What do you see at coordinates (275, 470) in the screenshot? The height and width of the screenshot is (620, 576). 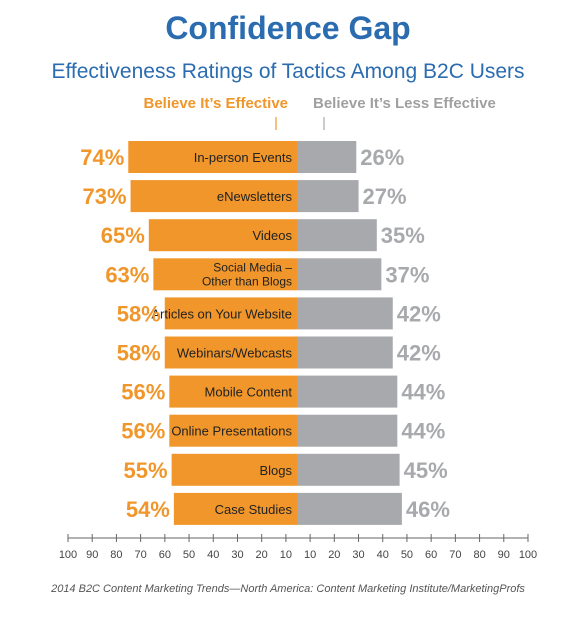 I see `category-label: Blogs` at bounding box center [275, 470].